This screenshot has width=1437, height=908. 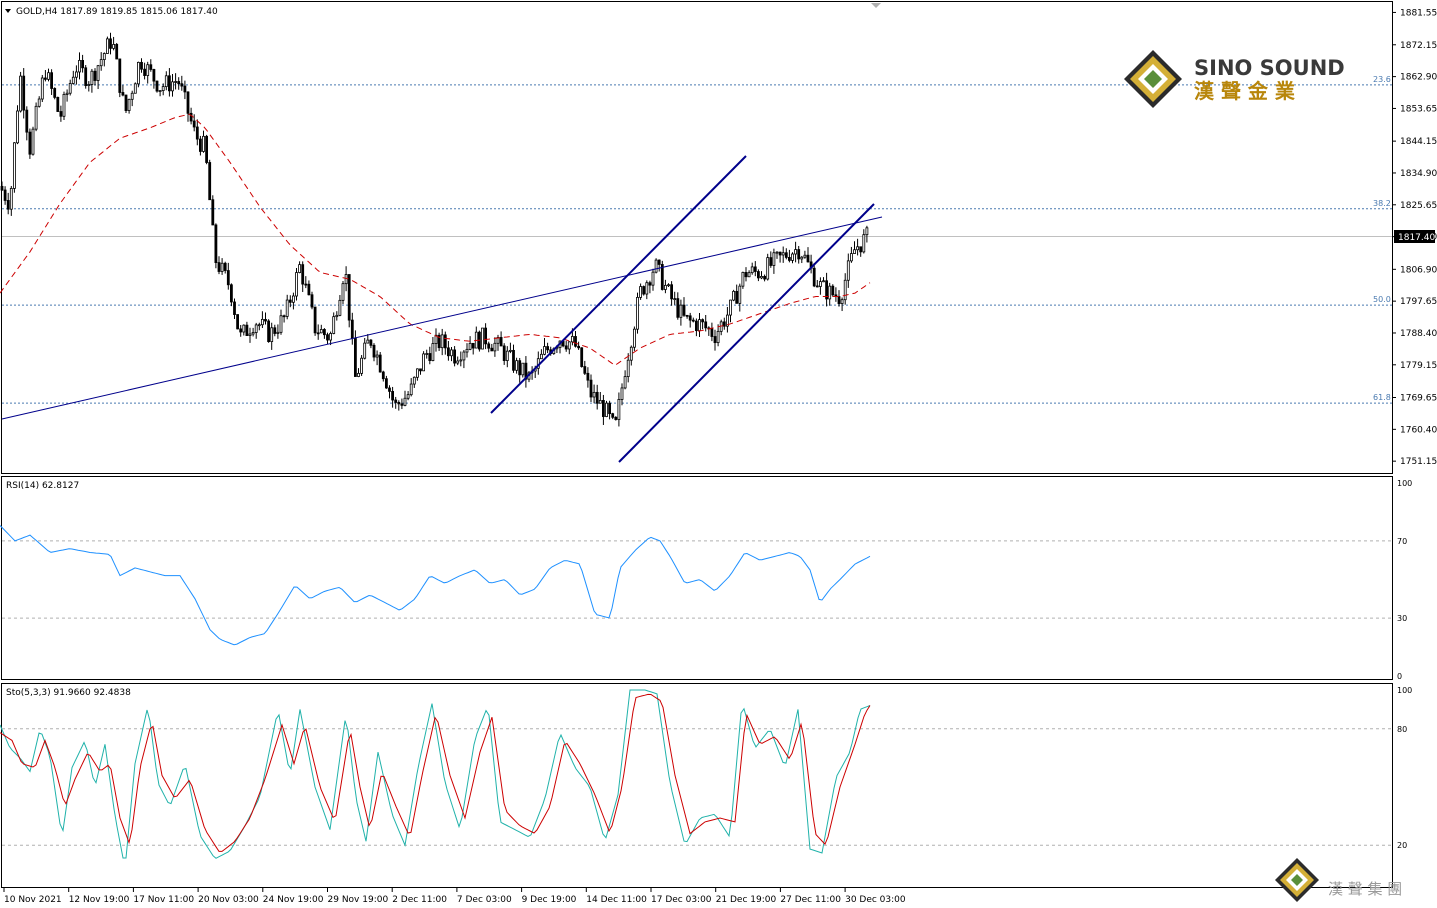 I want to click on time-tick-label: 30 Dec 03:00, so click(x=875, y=900).